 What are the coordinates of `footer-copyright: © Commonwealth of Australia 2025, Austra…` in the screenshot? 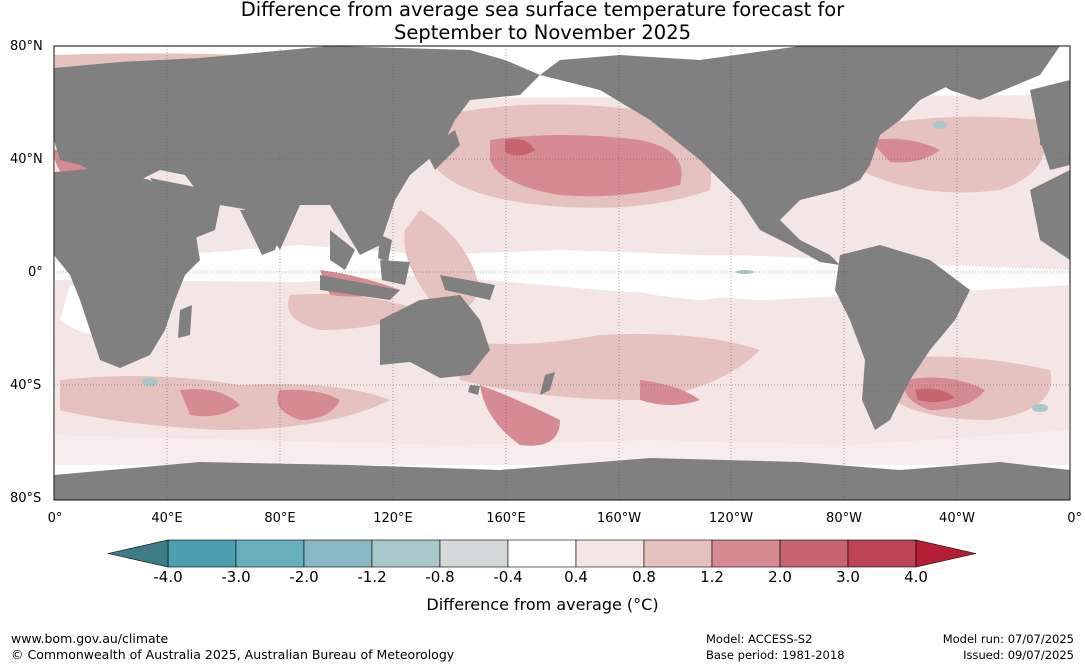 It's located at (233, 654).